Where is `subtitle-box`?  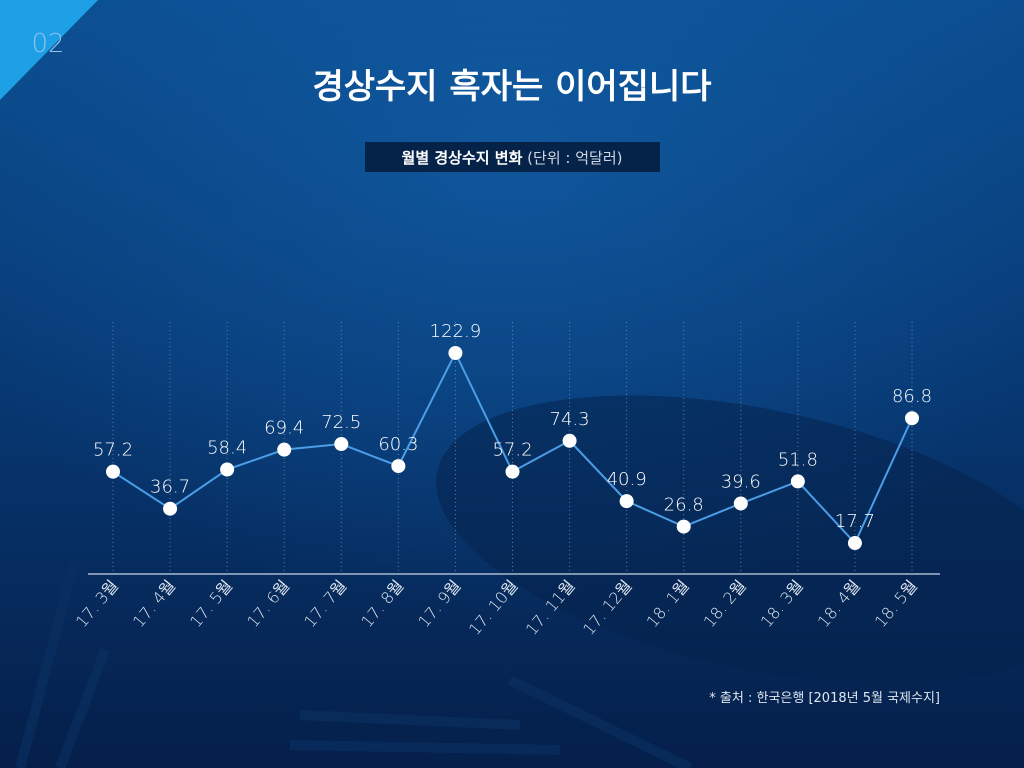
subtitle-box is located at coordinates (512, 157).